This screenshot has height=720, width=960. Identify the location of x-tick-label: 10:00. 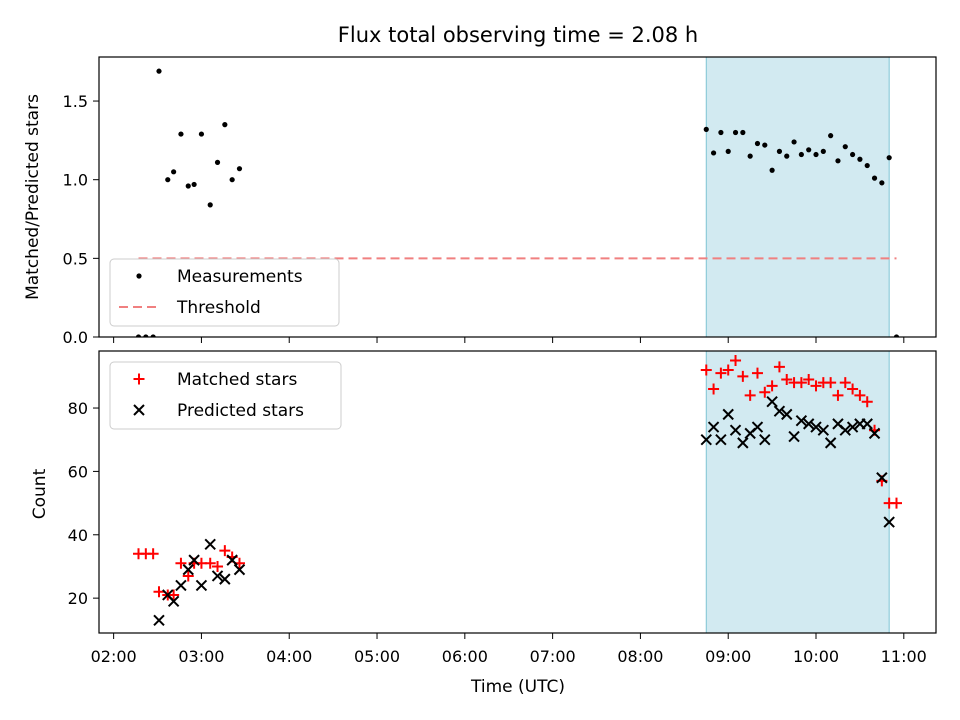
(816, 656).